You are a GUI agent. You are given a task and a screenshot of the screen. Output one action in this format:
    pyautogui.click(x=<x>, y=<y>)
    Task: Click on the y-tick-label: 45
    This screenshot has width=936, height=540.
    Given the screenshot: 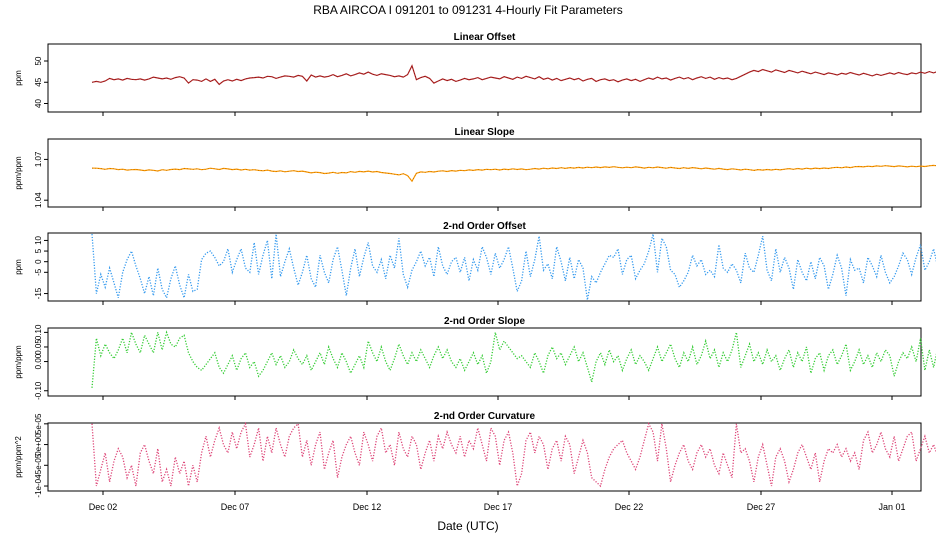 What is the action you would take?
    pyautogui.click(x=38, y=81)
    